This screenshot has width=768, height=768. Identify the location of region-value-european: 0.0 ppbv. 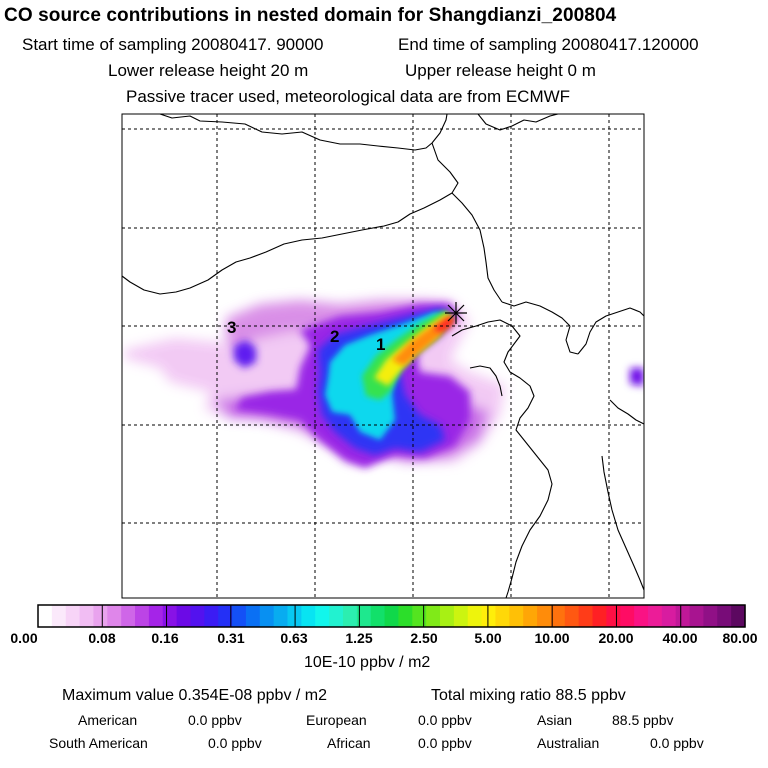
(445, 720).